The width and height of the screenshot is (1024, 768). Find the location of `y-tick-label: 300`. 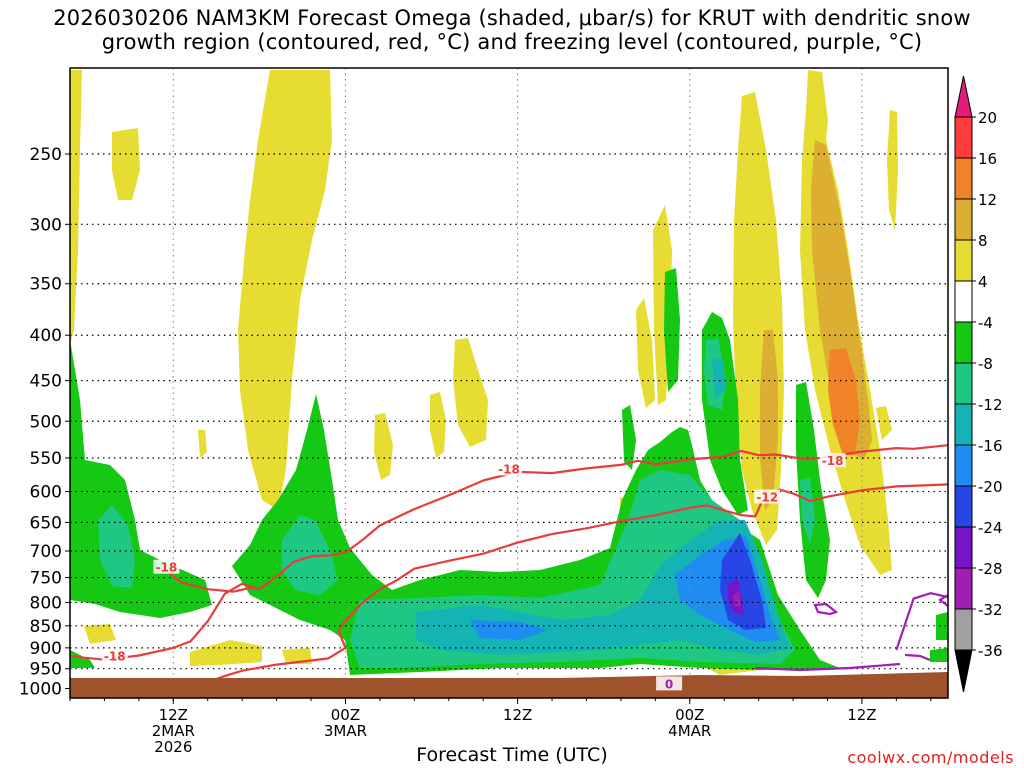

y-tick-label: 300 is located at coordinates (46, 225).